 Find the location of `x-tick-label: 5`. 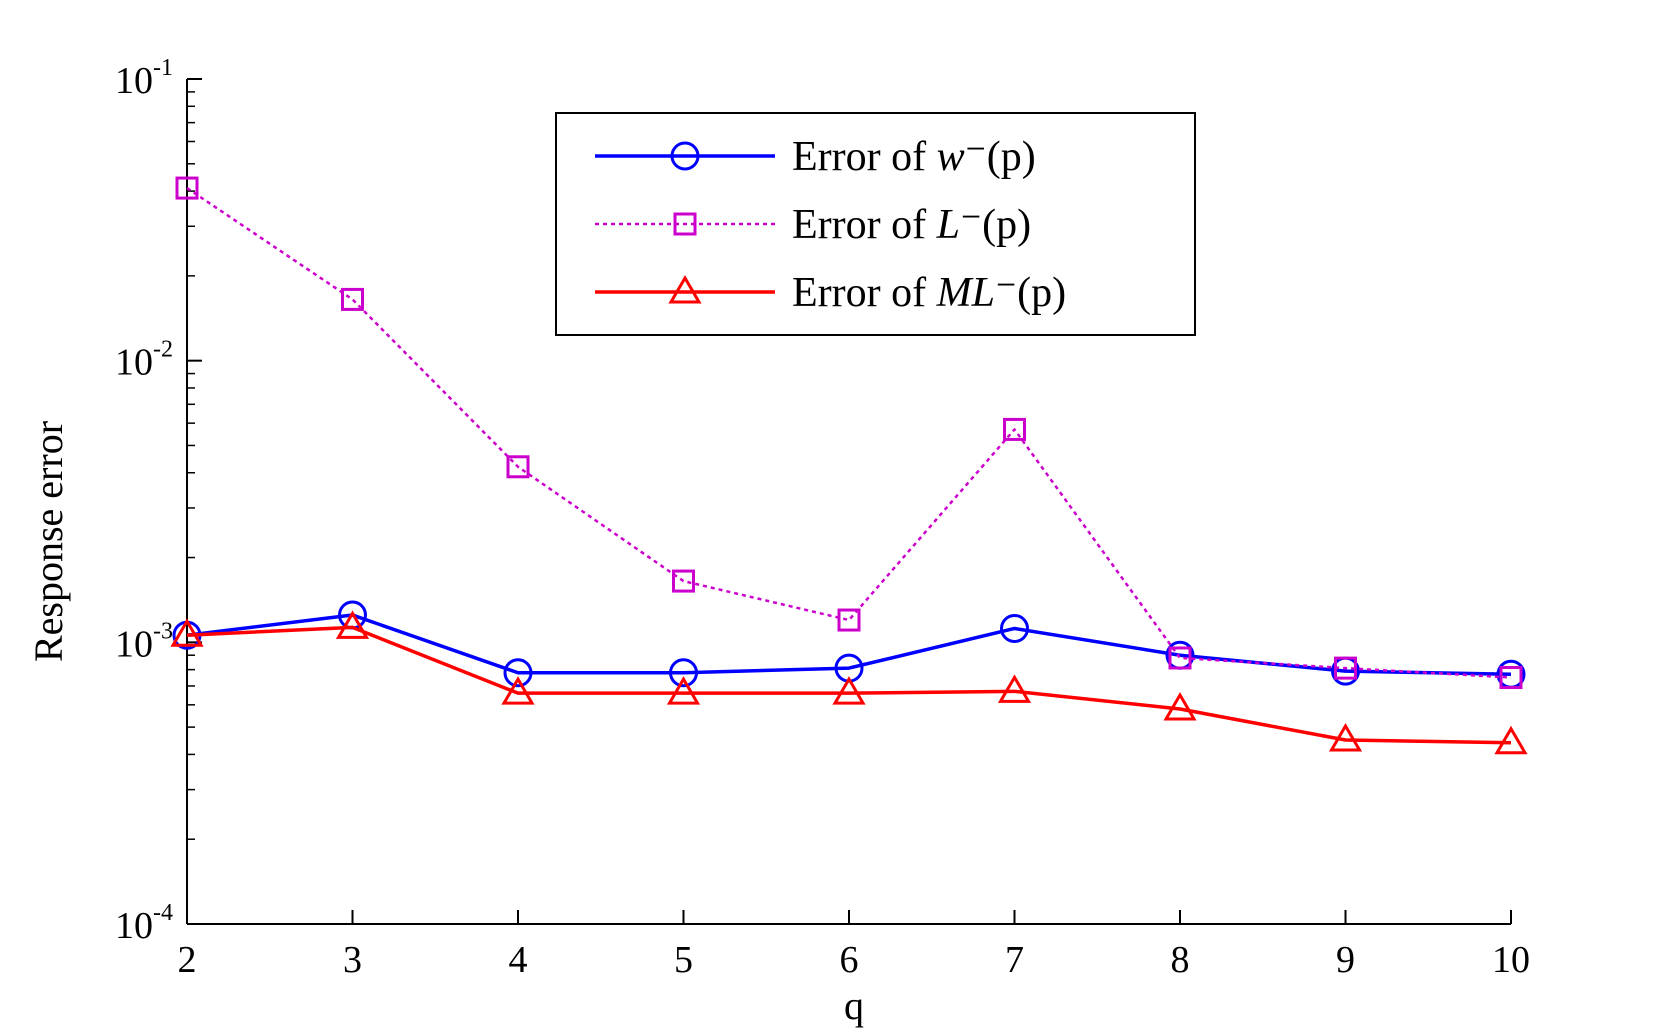

x-tick-label: 5 is located at coordinates (683, 960).